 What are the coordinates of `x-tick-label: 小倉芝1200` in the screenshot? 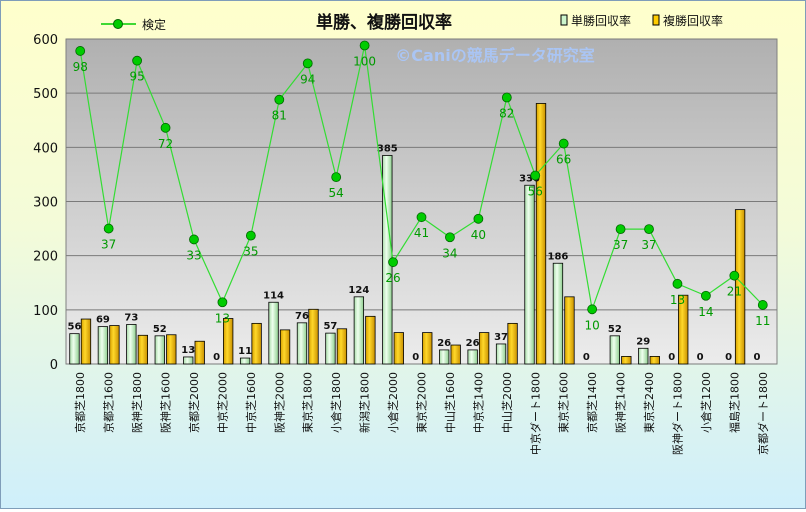 It's located at (706, 402).